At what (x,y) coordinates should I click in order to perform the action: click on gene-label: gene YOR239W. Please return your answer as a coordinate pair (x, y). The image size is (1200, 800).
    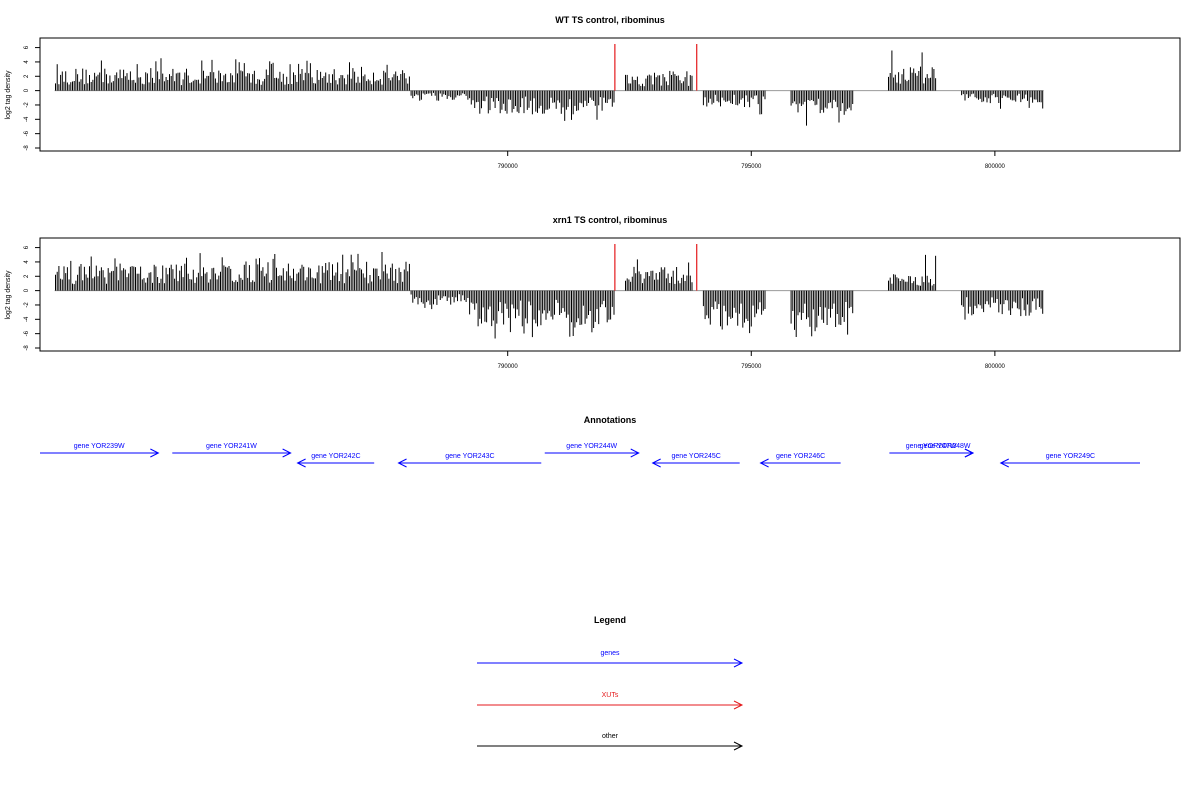
    Looking at the image, I should click on (99, 446).